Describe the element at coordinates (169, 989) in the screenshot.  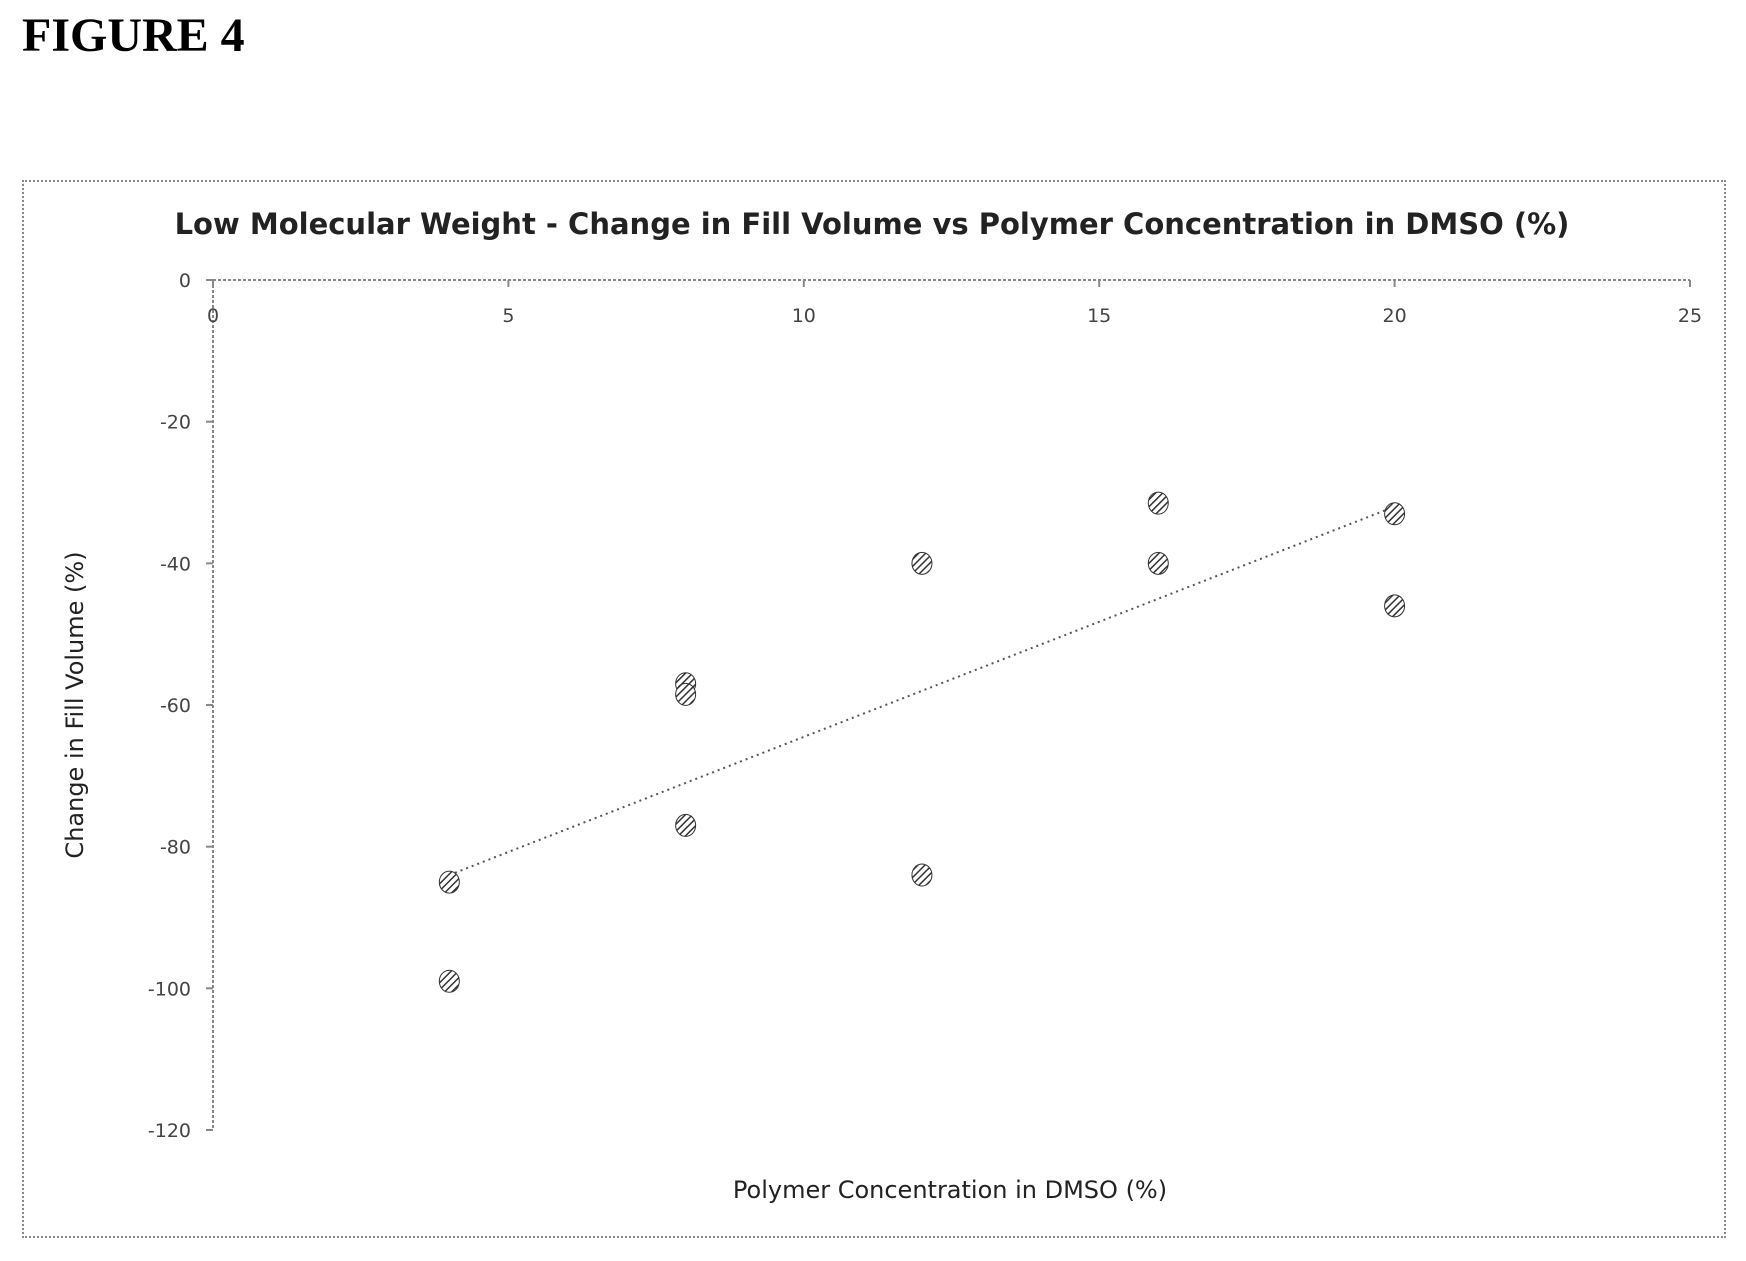
I see `y-tick-label: -100` at that location.